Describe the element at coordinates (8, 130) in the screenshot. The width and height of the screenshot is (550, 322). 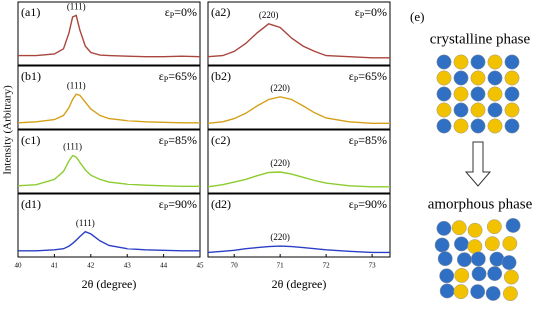
I see `y-axis-title: Intensity (Arbitrary)` at that location.